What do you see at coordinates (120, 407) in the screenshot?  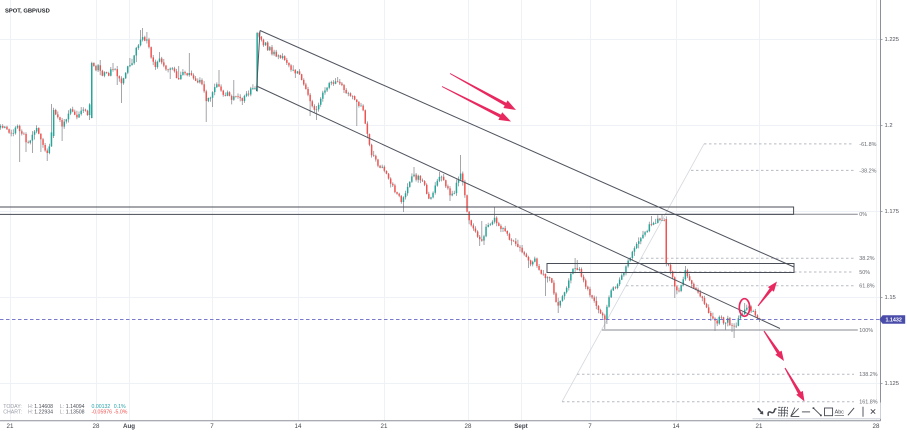 I see `svg-text: 0.1%` at bounding box center [120, 407].